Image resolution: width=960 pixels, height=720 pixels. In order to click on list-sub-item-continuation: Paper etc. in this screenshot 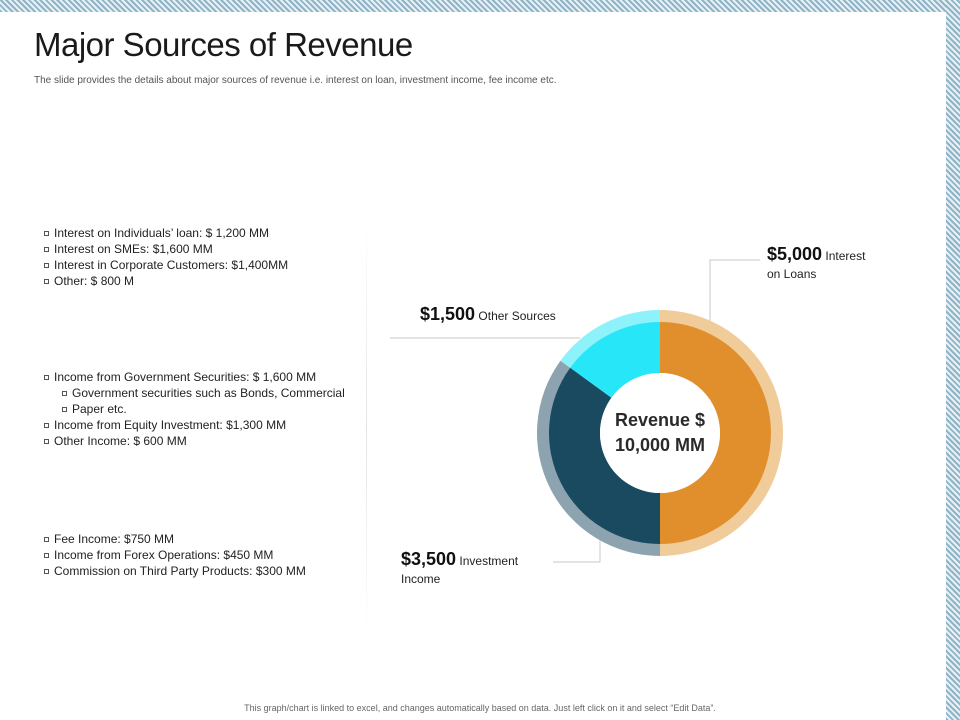, I will do `click(194, 409)`.